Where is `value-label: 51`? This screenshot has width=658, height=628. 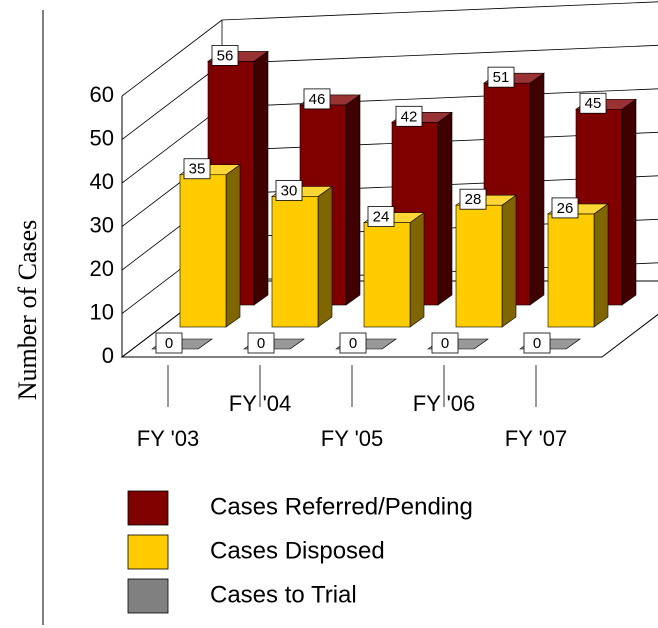
value-label: 51 is located at coordinates (501, 77).